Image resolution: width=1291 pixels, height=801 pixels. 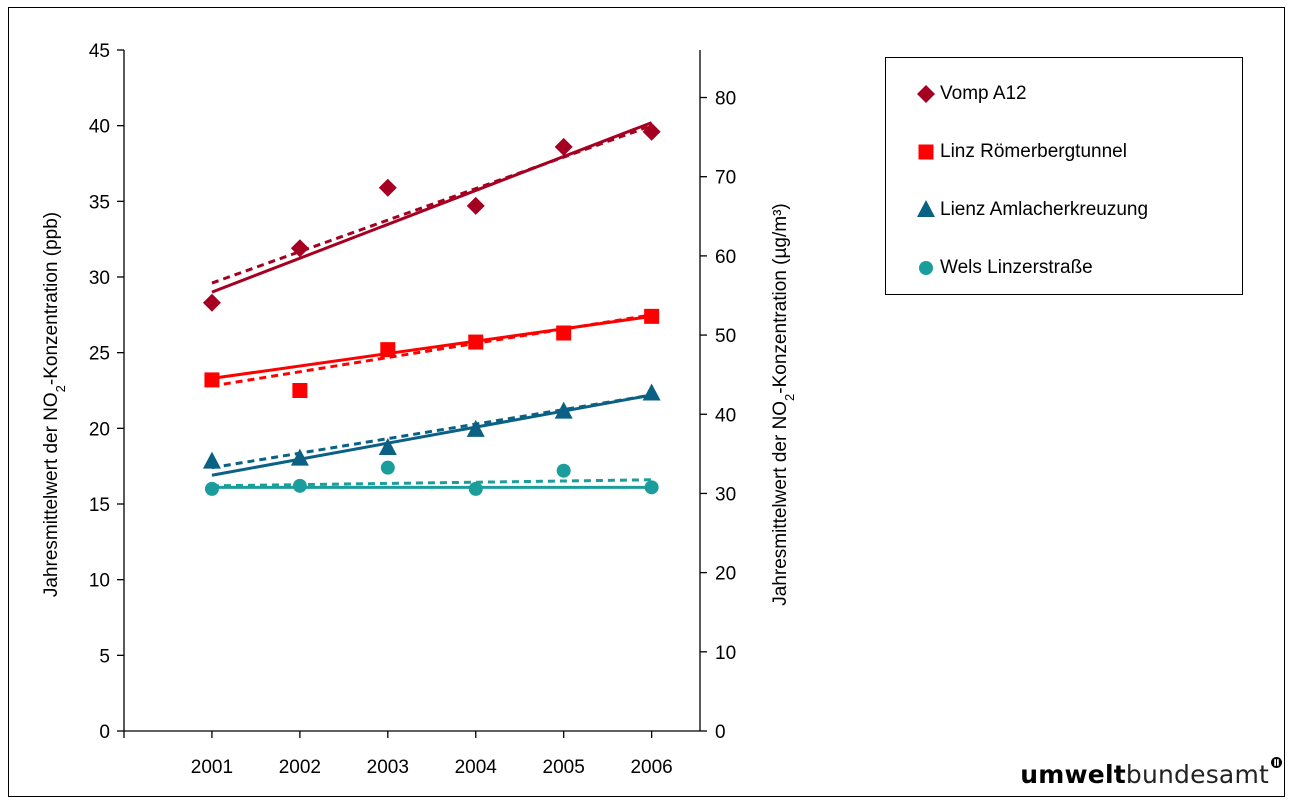 I want to click on legend-item-linz-r-merbergtunnel: Linz Römerbergtunnel, so click(x=1021, y=152).